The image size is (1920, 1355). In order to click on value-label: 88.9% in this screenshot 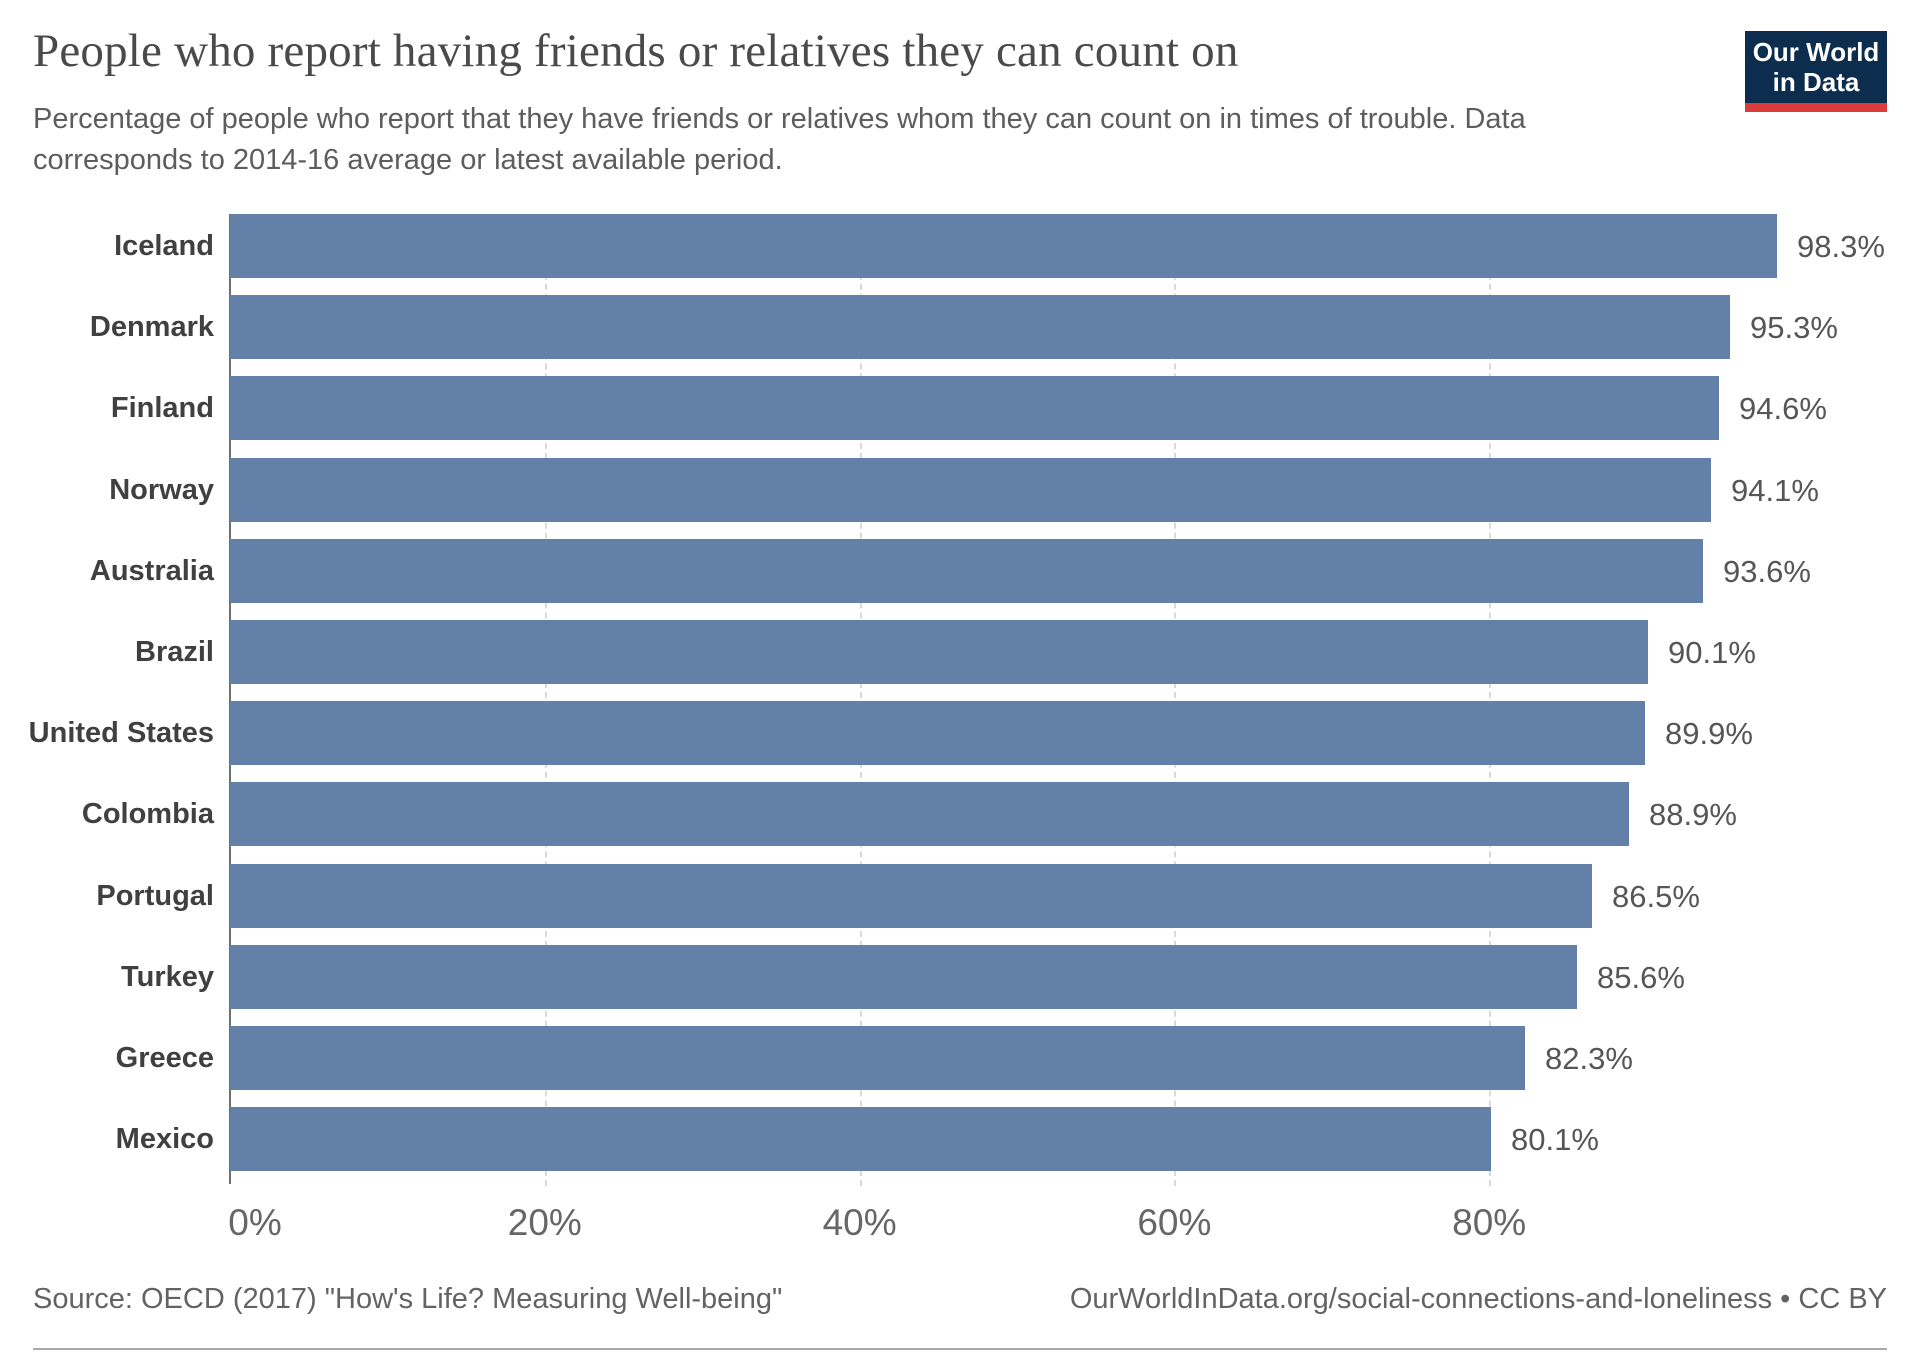, I will do `click(1693, 814)`.